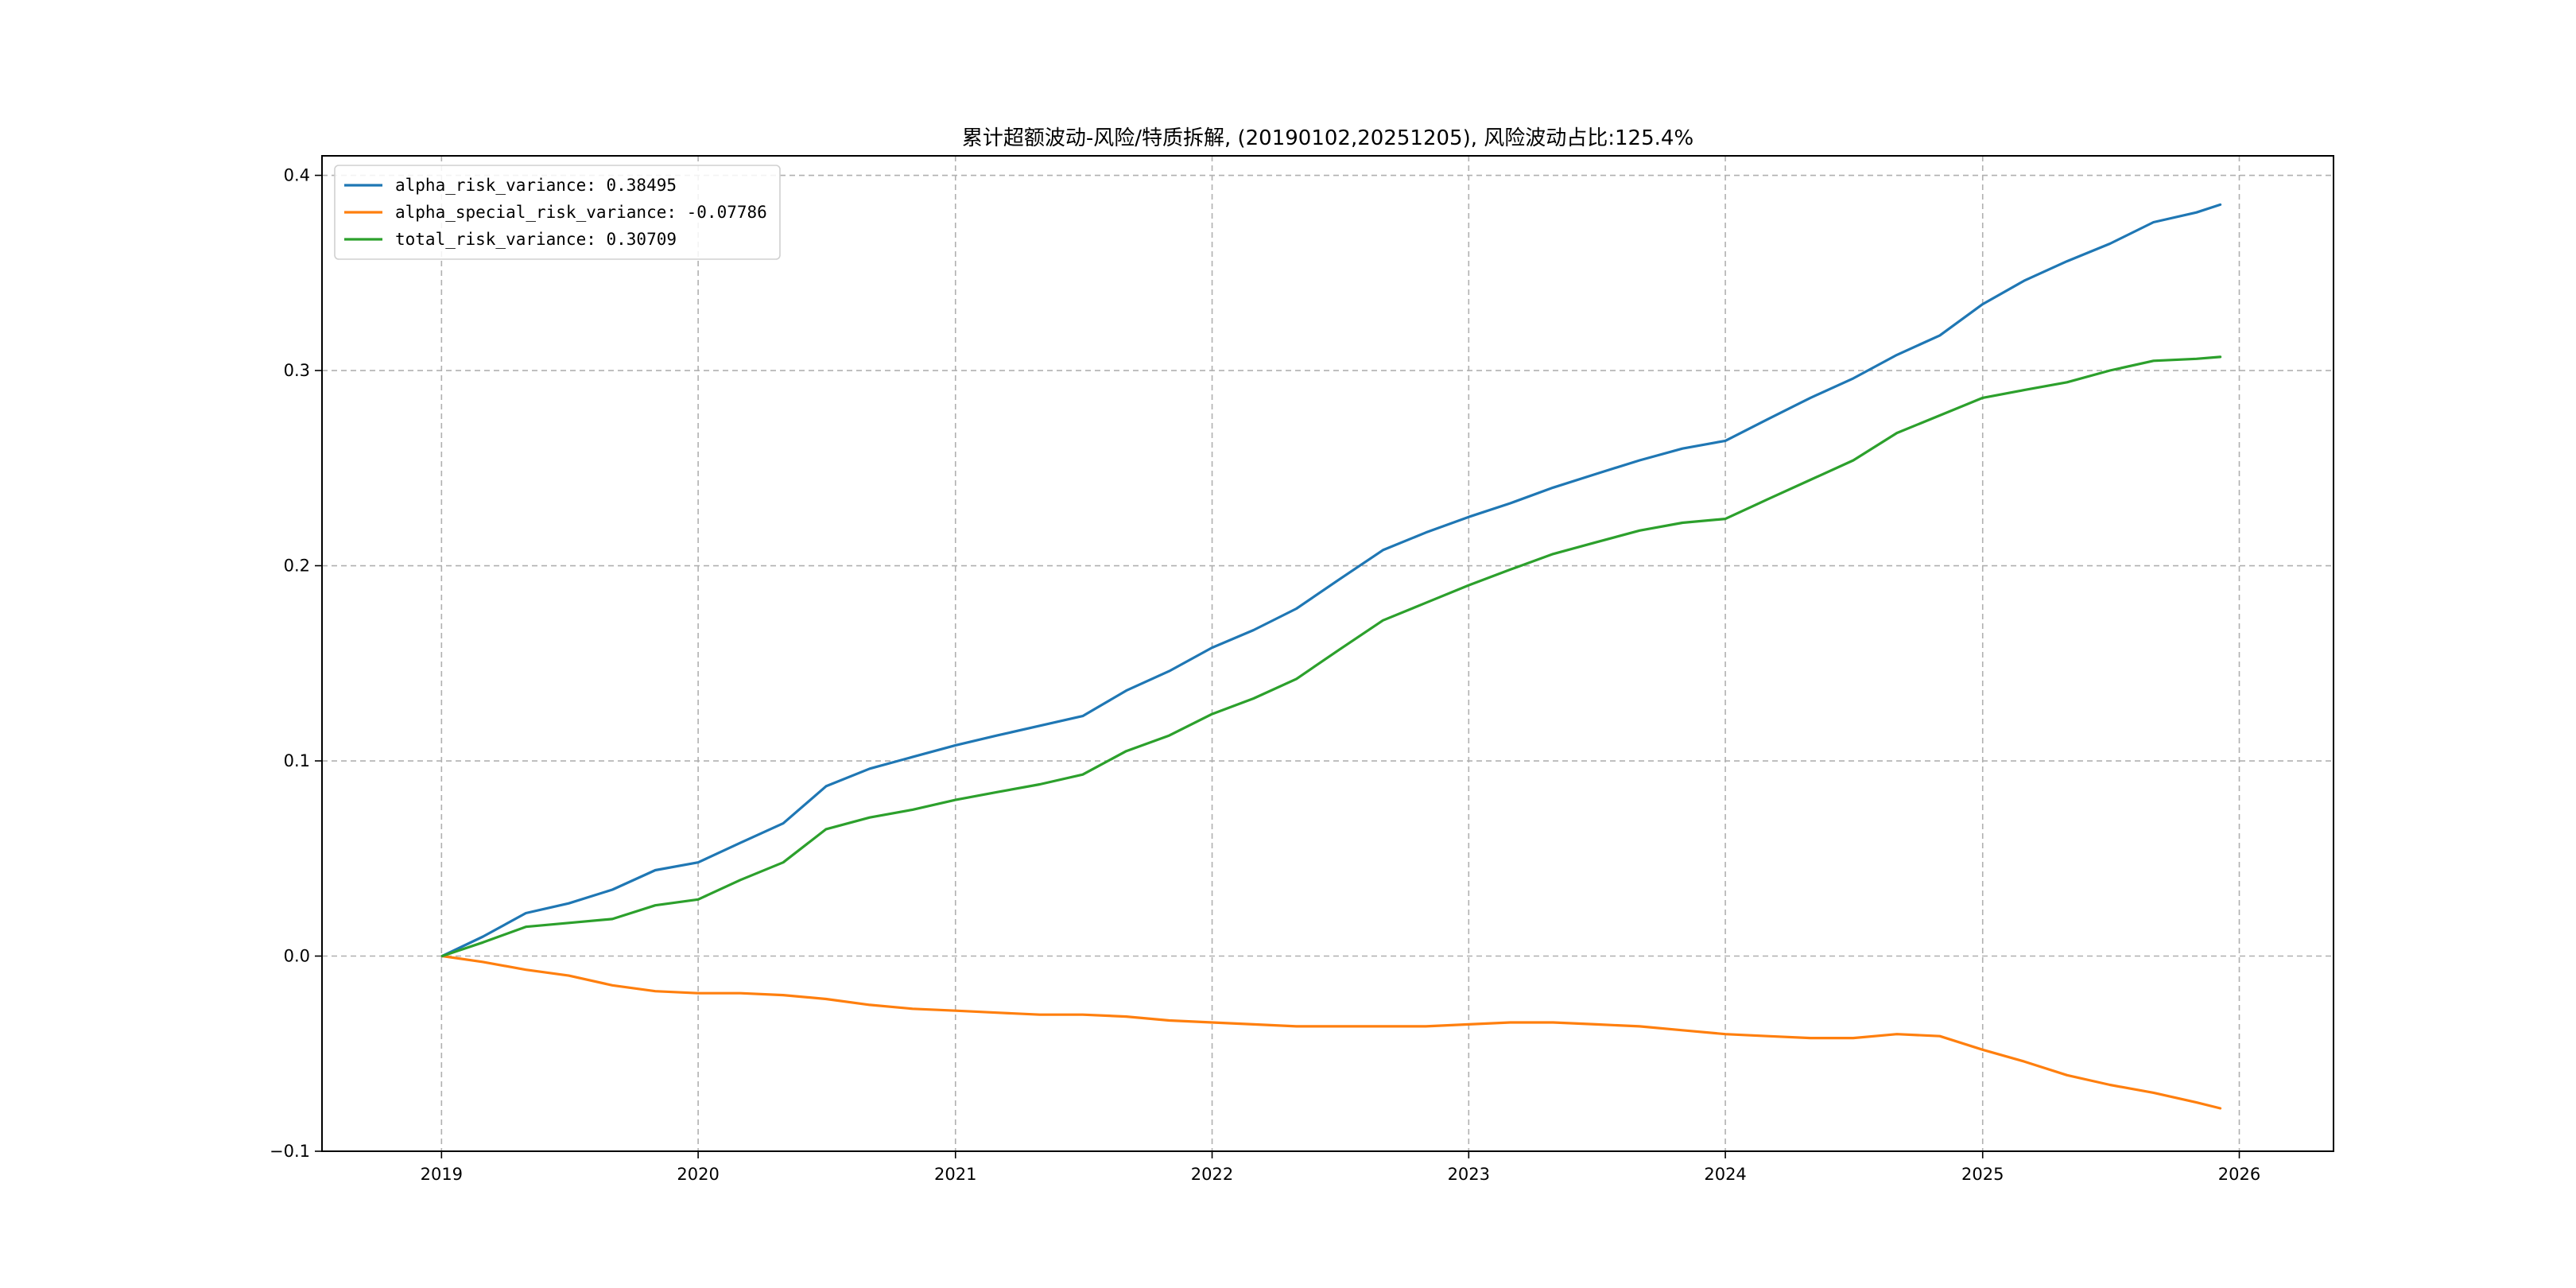 The height and width of the screenshot is (1288, 2576). I want to click on x-tick-label: 2020, so click(698, 1174).